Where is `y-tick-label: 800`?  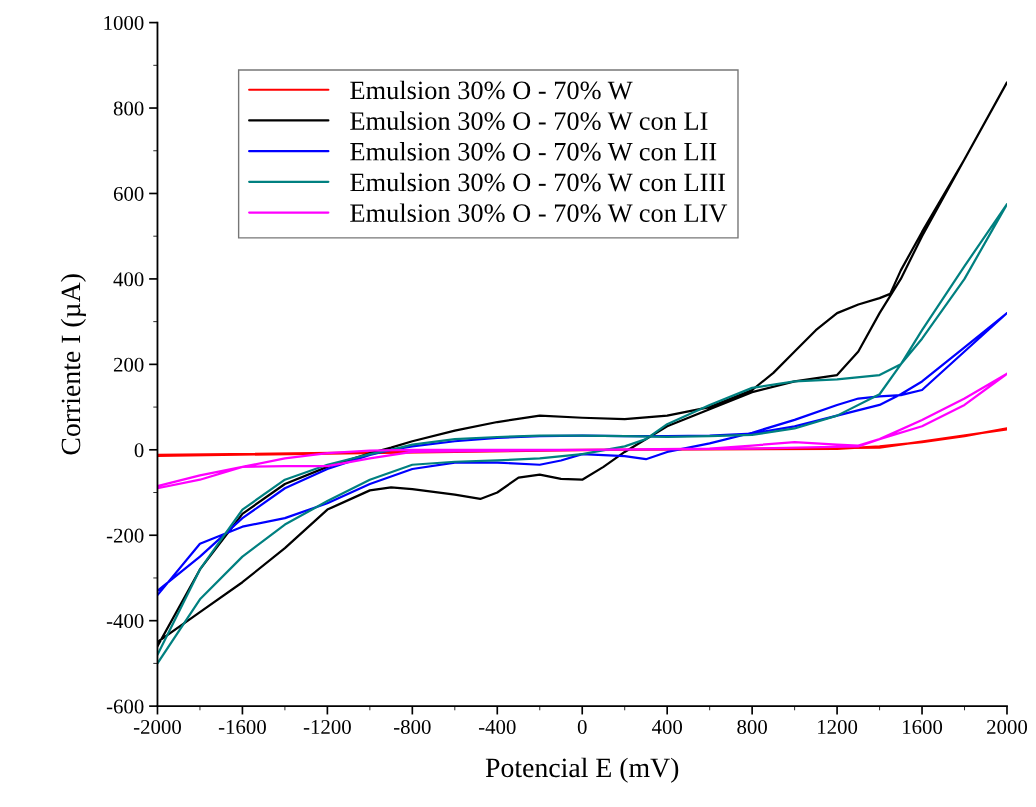 y-tick-label: 800 is located at coordinates (128, 108).